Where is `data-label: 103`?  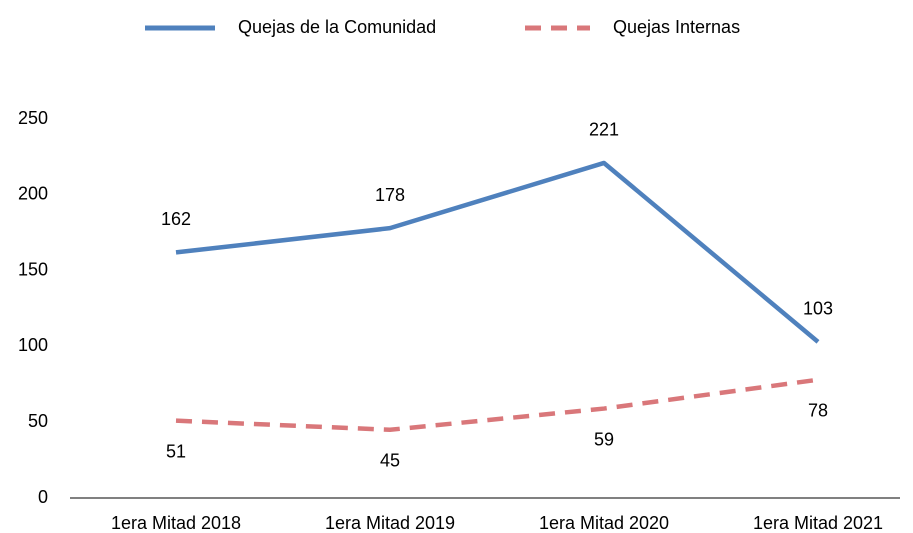 data-label: 103 is located at coordinates (818, 309).